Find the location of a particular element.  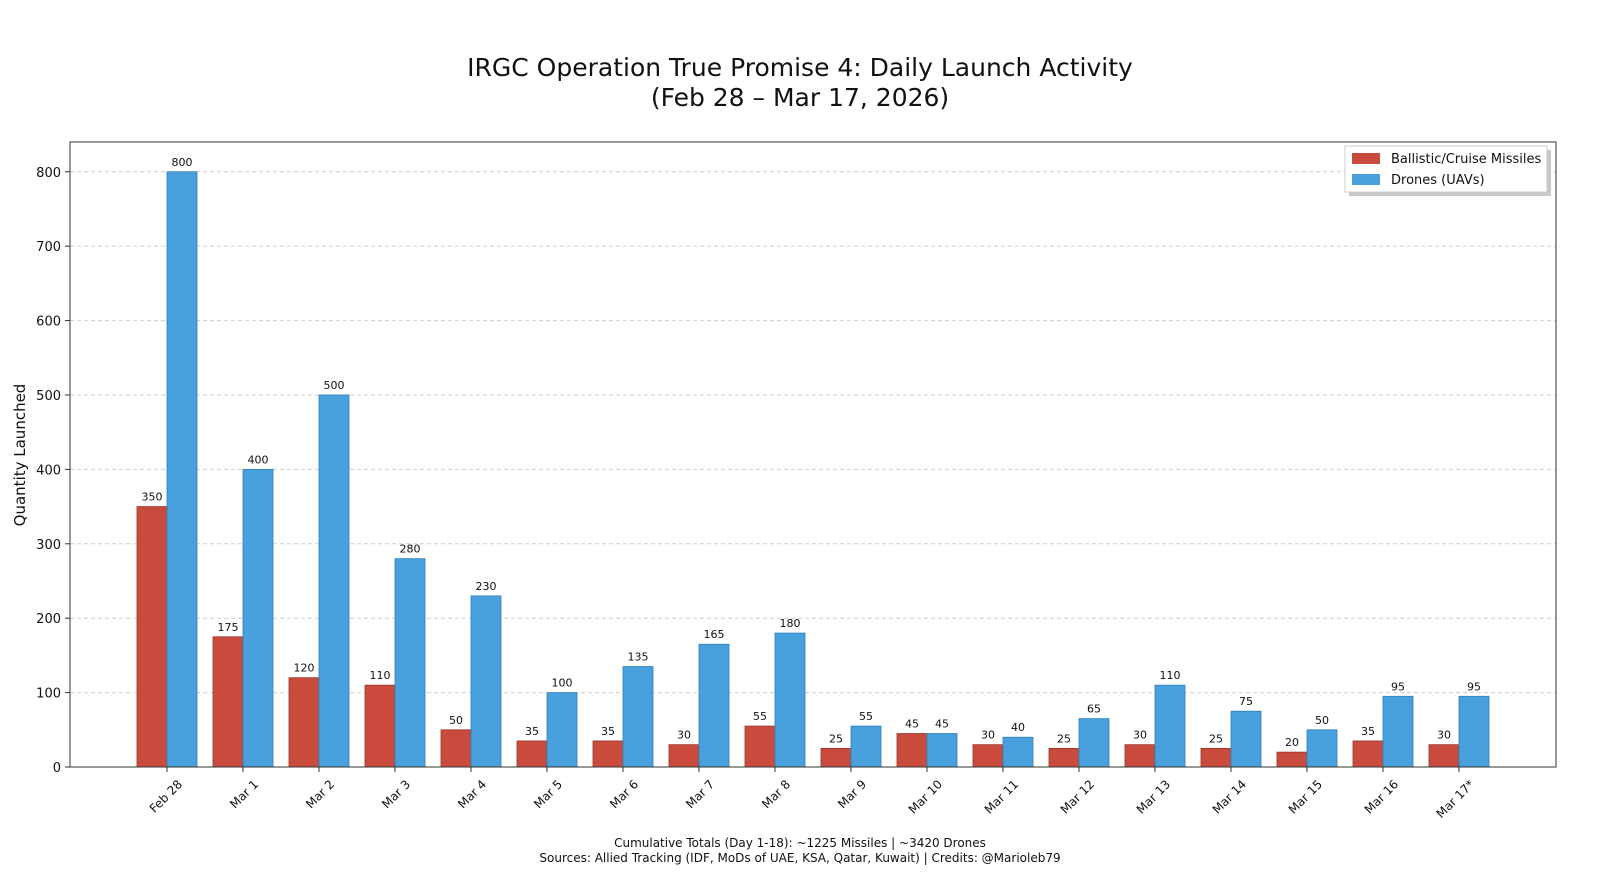

data-label-missiles: 120 is located at coordinates (304, 668).